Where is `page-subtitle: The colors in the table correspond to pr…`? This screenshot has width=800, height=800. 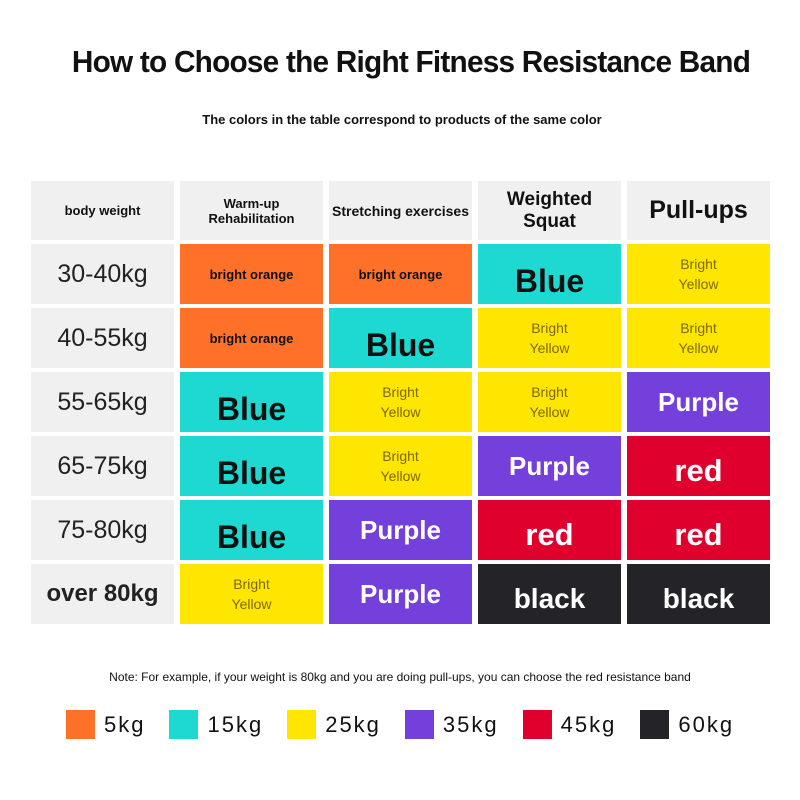
page-subtitle: The colors in the table correspond to pr… is located at coordinates (402, 119).